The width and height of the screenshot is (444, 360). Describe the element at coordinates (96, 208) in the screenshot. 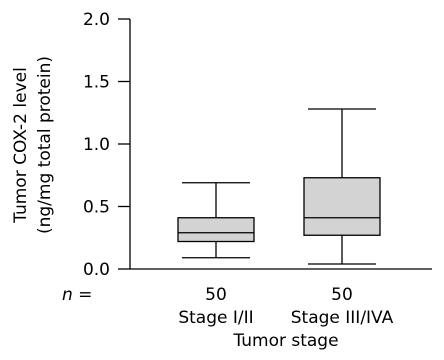

I see `y-tick-label: 0.5` at that location.